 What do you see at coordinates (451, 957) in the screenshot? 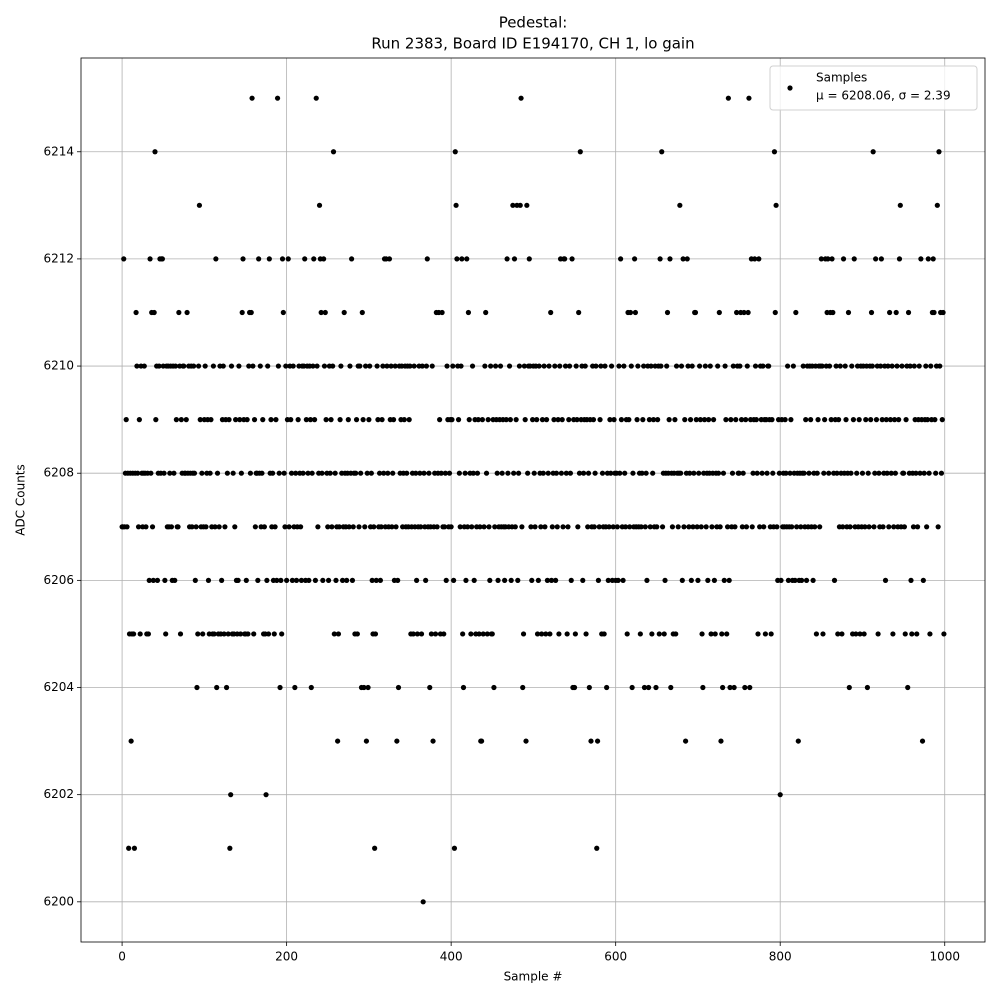
I see `x-tick-label: 400` at bounding box center [451, 957].